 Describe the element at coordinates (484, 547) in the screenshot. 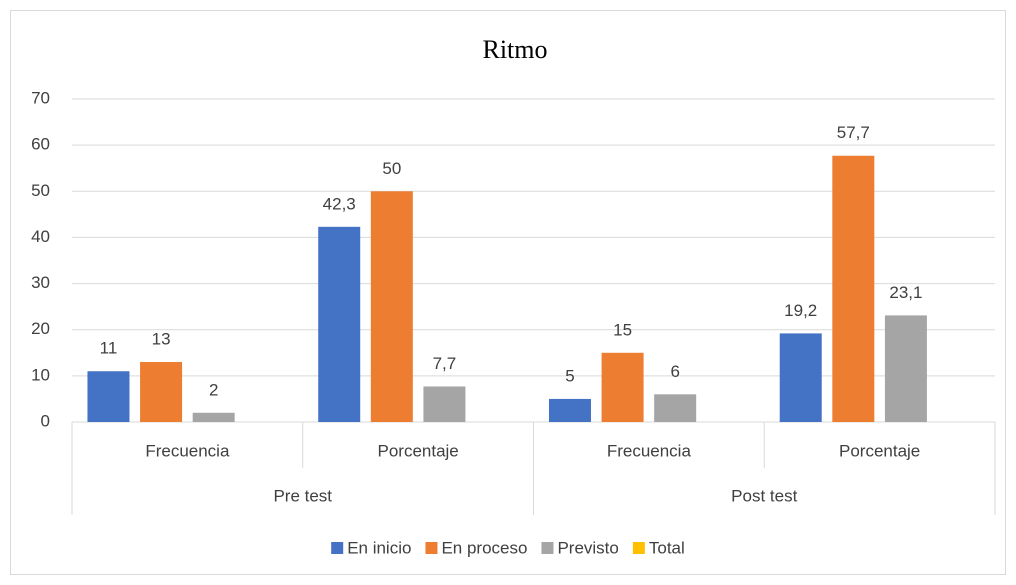

I see `legend-label: En proceso` at that location.